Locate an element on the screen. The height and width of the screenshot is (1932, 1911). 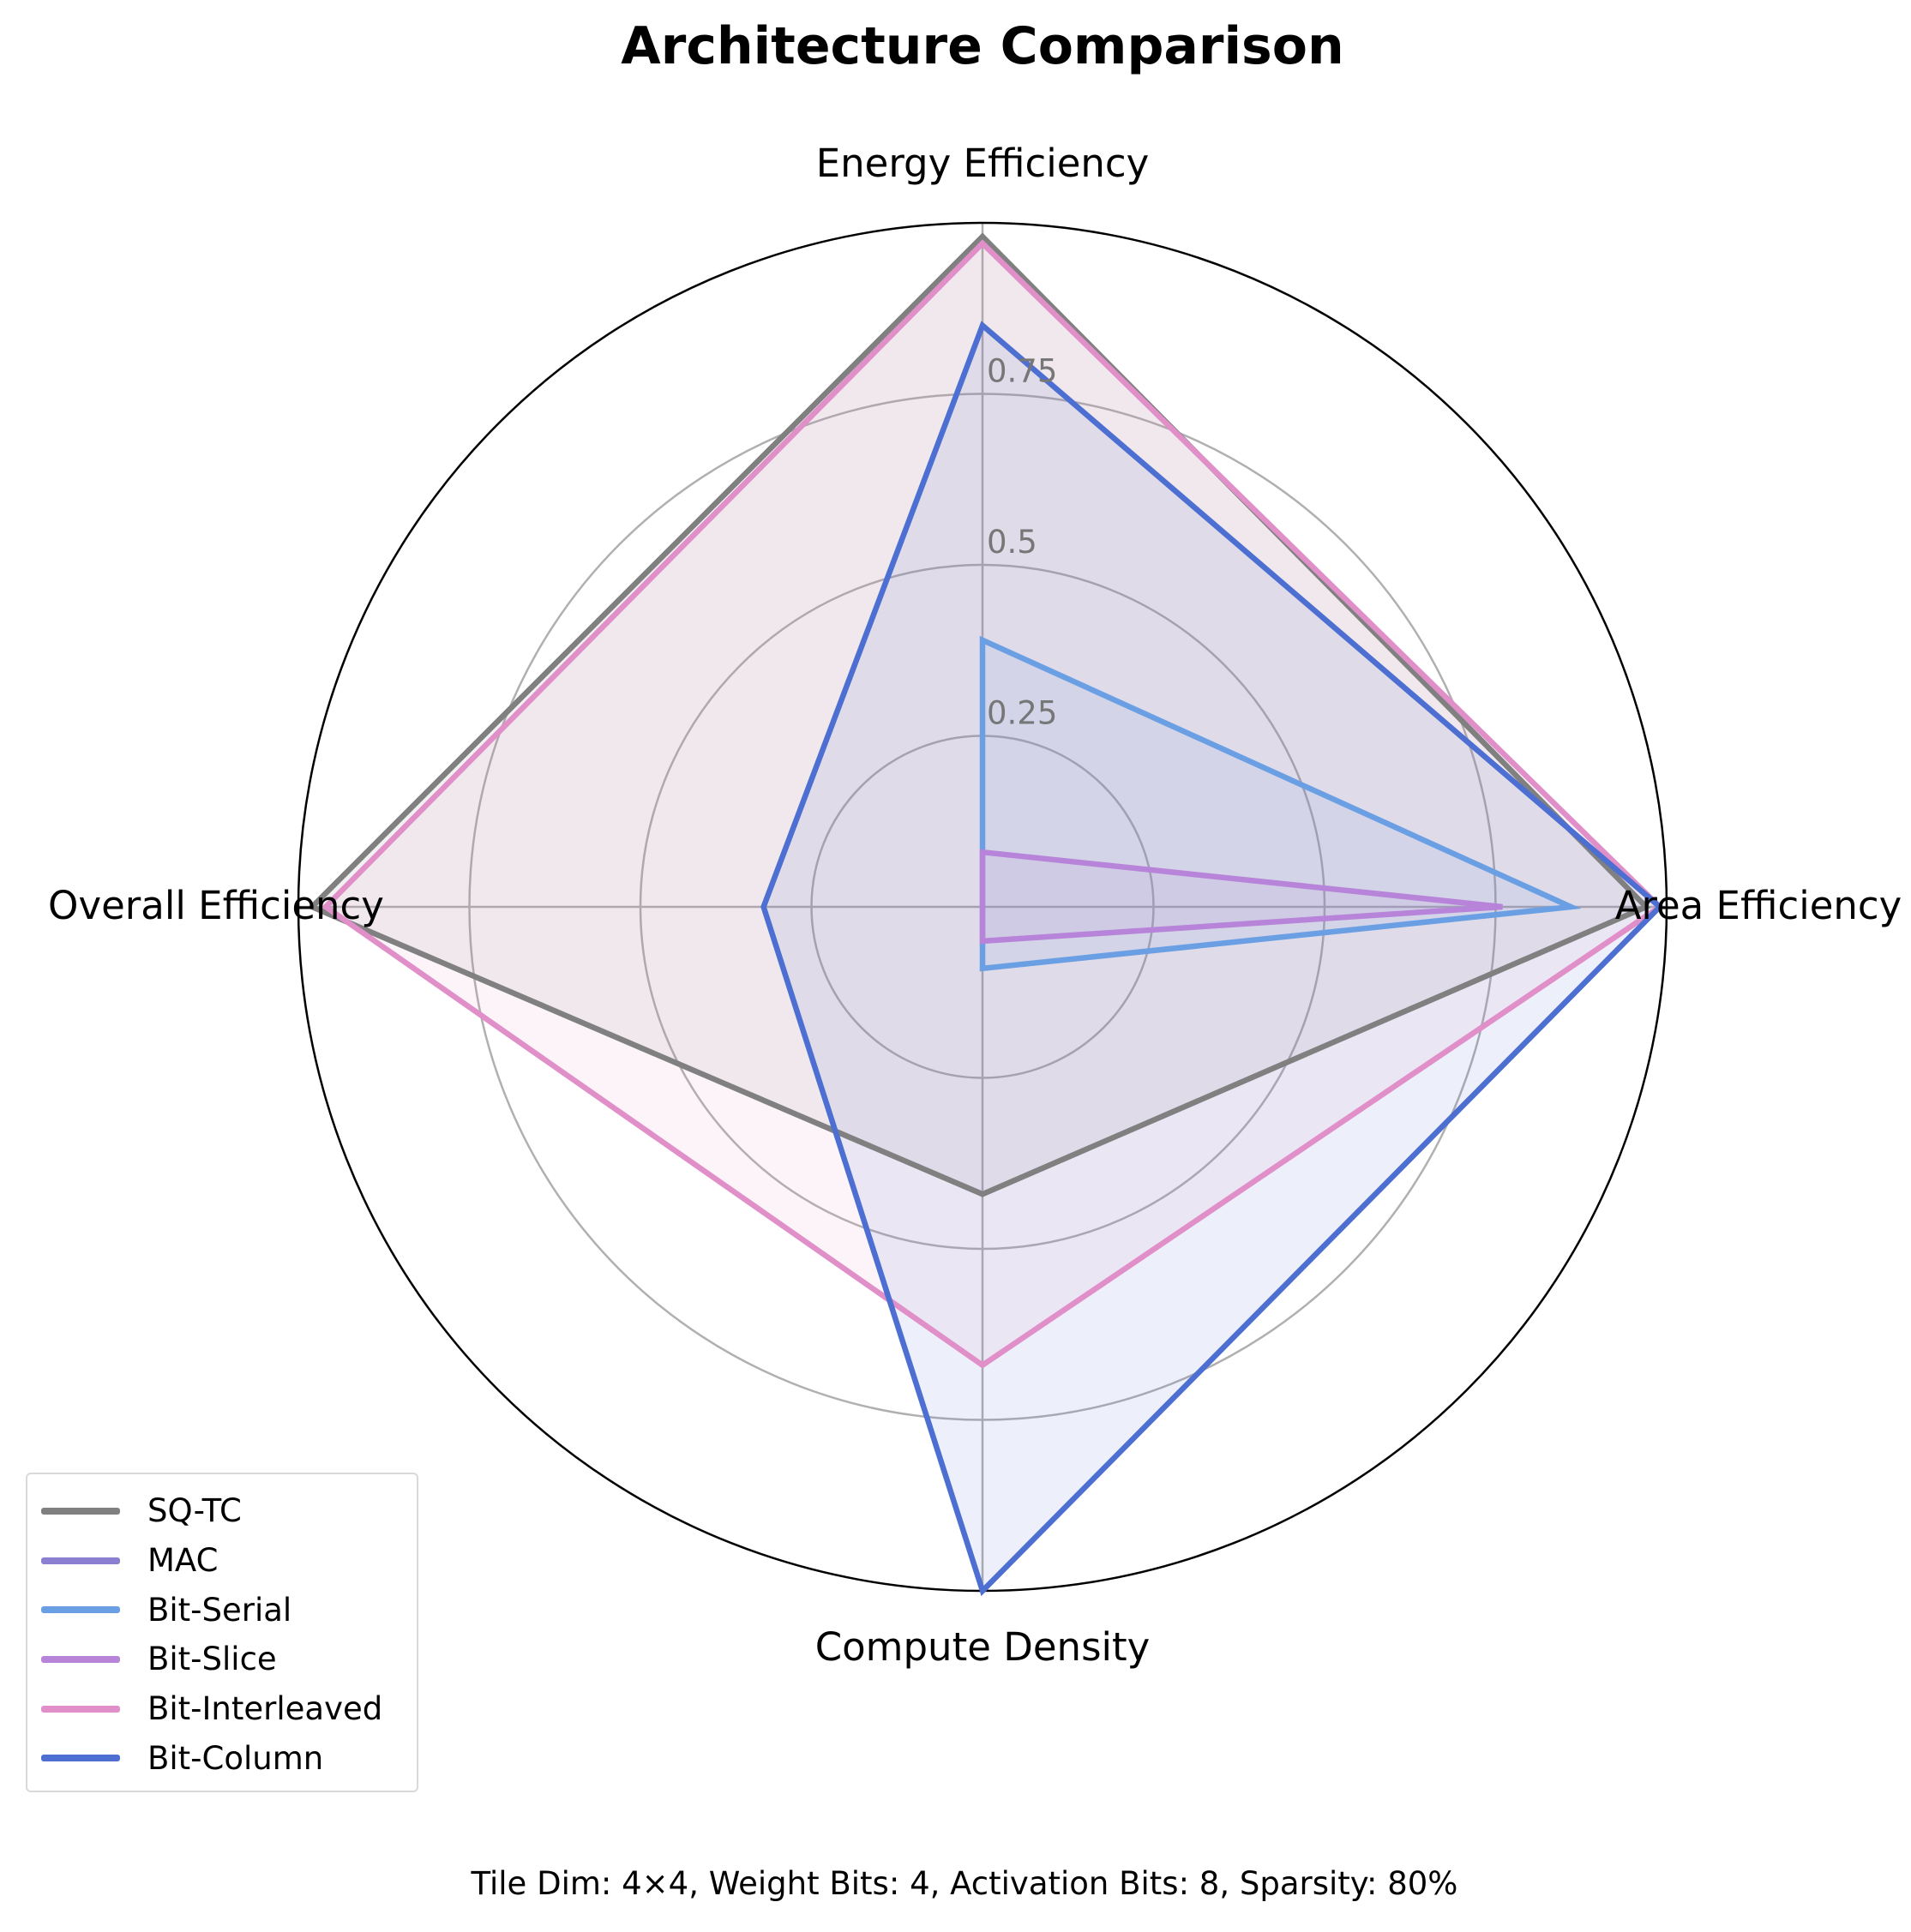
rtick-label-1: 0.5 is located at coordinates (1012, 542).